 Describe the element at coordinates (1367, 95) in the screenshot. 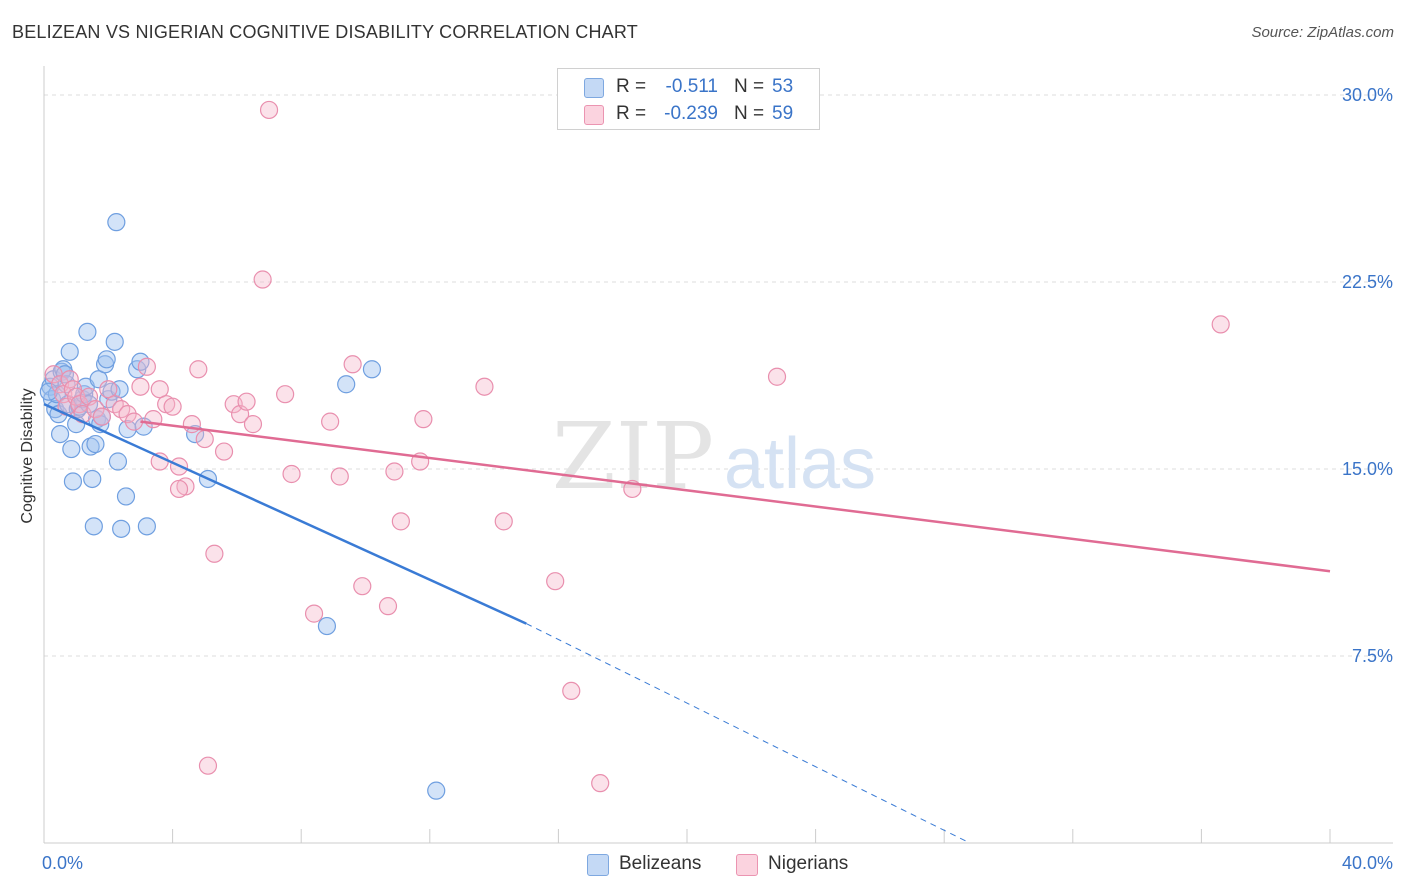

I see `y-tick-label: 30.0%` at that location.